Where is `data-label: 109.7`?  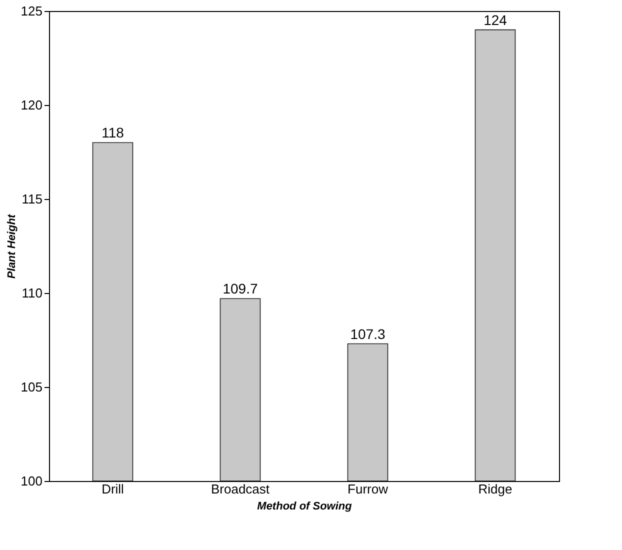 data-label: 109.7 is located at coordinates (240, 288).